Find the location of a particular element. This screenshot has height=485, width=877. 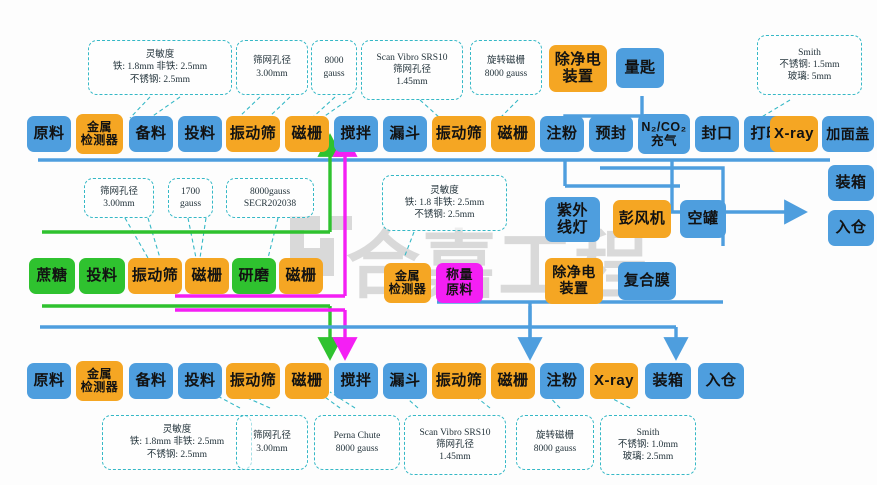

process-box-金属检测器-bot: 金属 检测器 is located at coordinates (99, 381).